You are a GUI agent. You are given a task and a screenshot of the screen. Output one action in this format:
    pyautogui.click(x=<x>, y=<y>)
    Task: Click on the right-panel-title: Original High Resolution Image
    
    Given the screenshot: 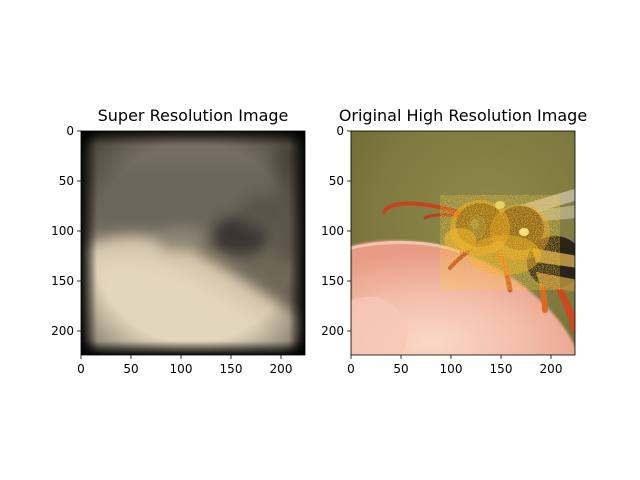 What is the action you would take?
    pyautogui.click(x=463, y=115)
    